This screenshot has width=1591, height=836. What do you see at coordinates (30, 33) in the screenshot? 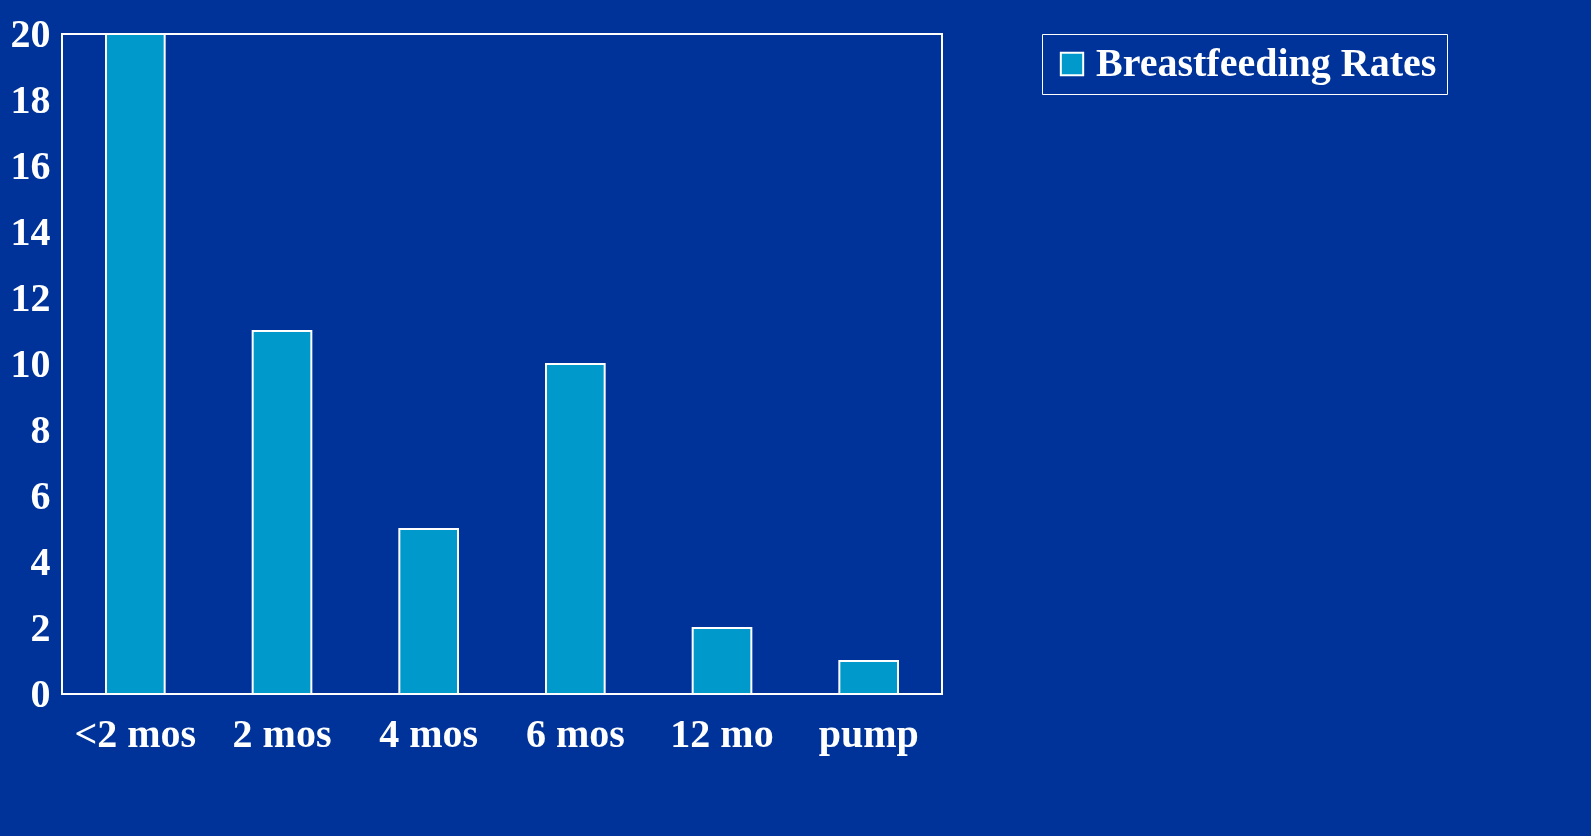
I see `y-tick-label: 20` at bounding box center [30, 33].